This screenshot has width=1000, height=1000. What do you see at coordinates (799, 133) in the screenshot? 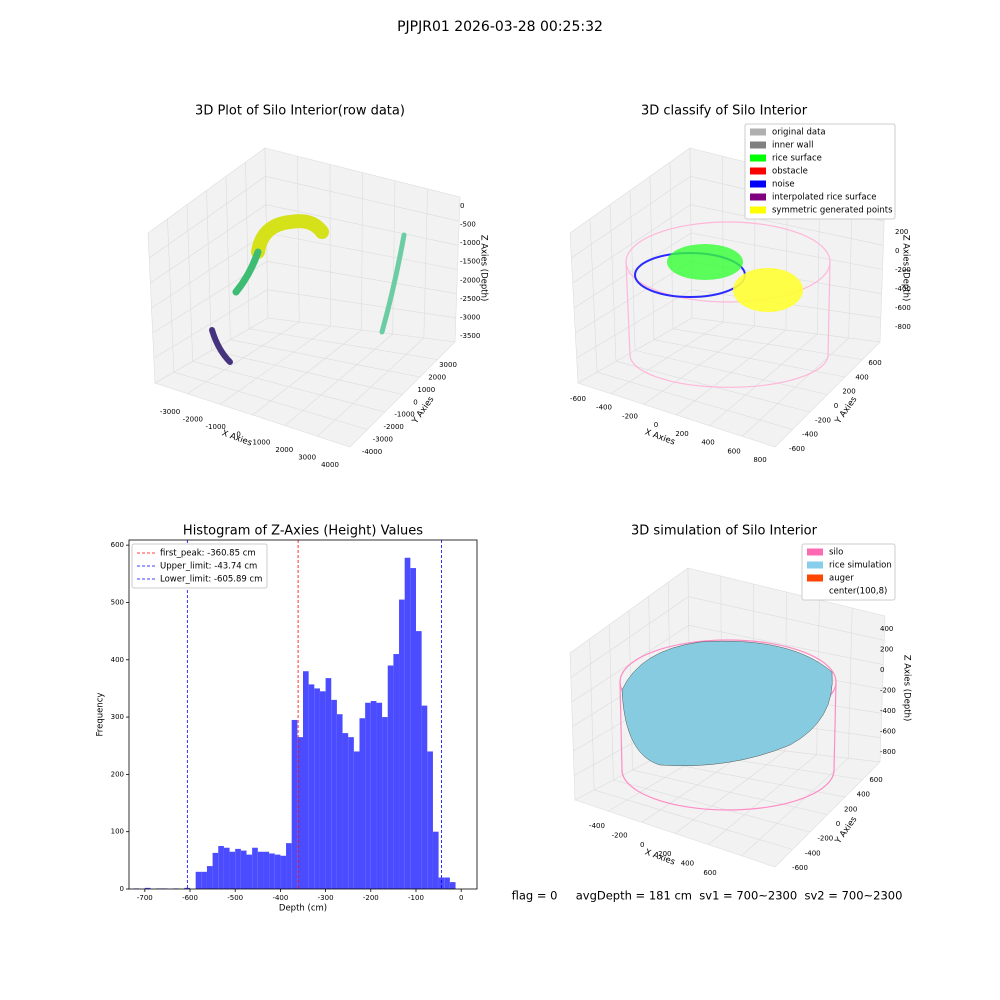
I see `legend-label: original data` at bounding box center [799, 133].